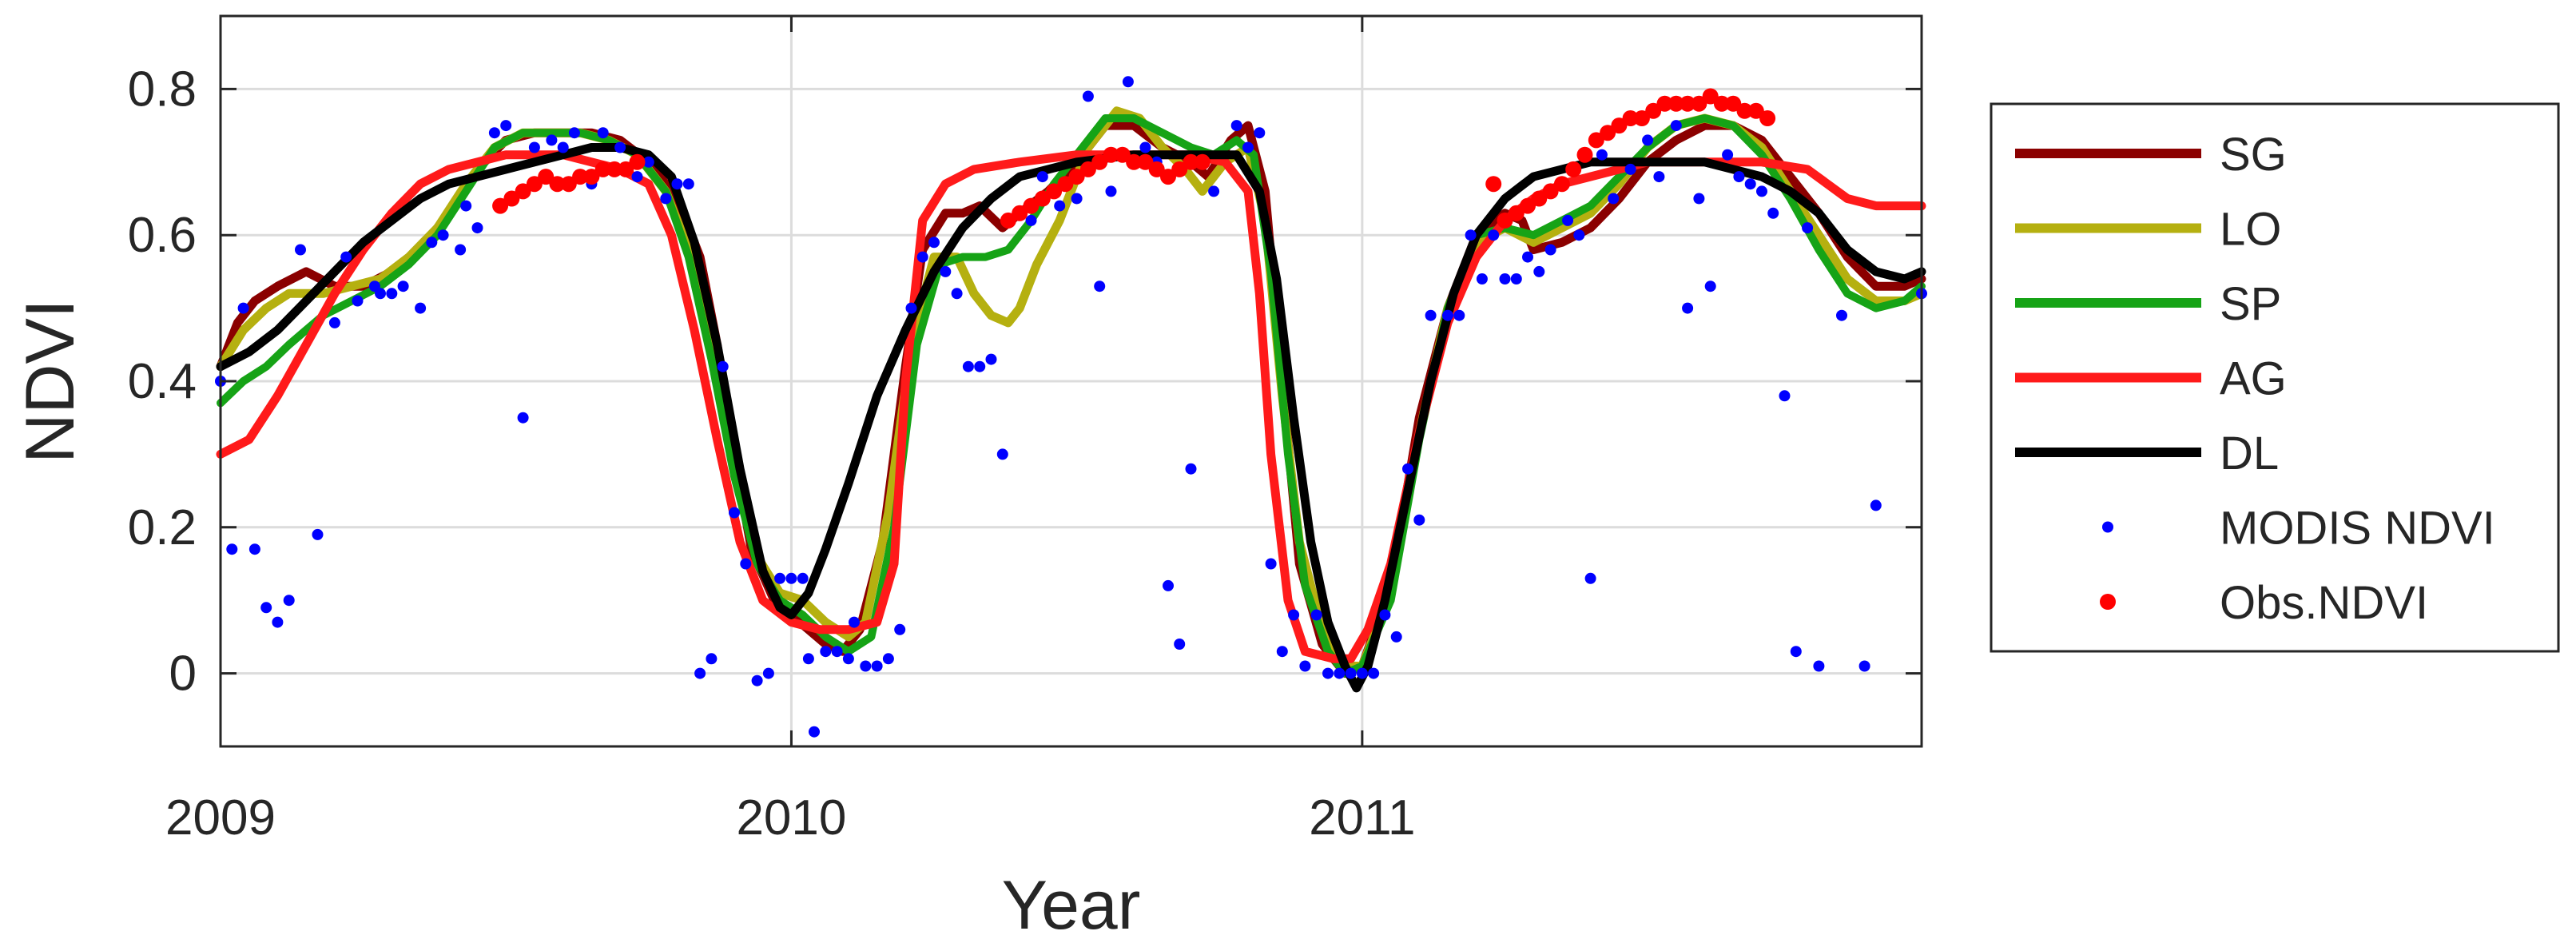 This screenshot has height=943, width=2576. I want to click on legend-label: DL, so click(2249, 453).